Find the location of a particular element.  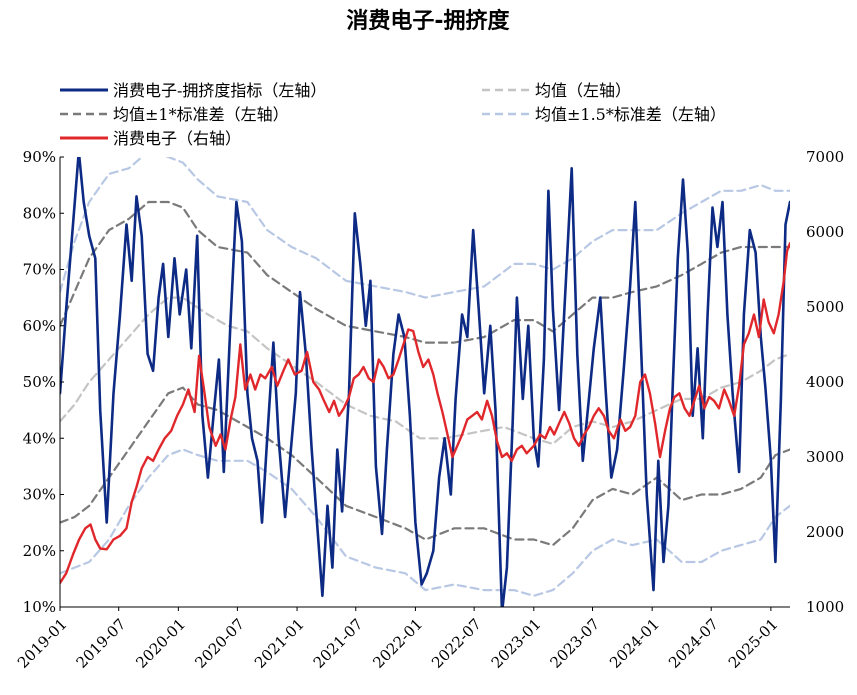

legend-label-price: 消费电子（右轴） is located at coordinates (177, 138).